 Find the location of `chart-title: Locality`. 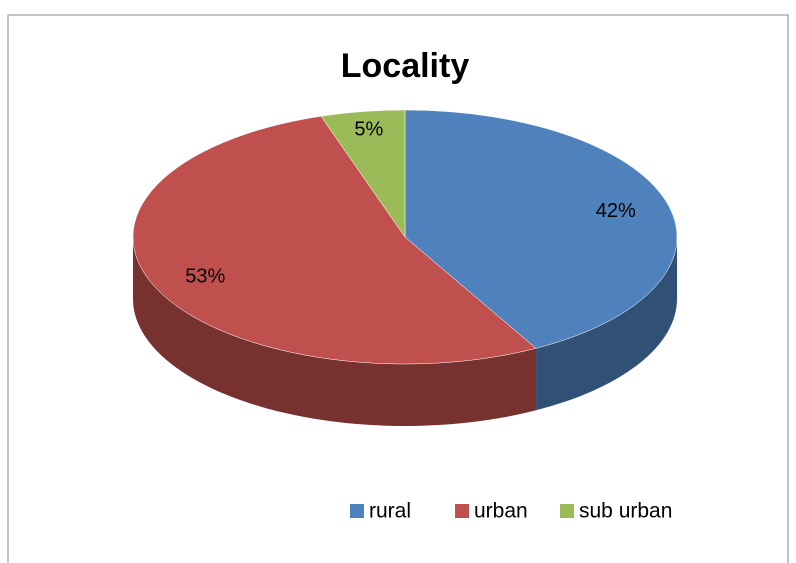

chart-title: Locality is located at coordinates (405, 66).